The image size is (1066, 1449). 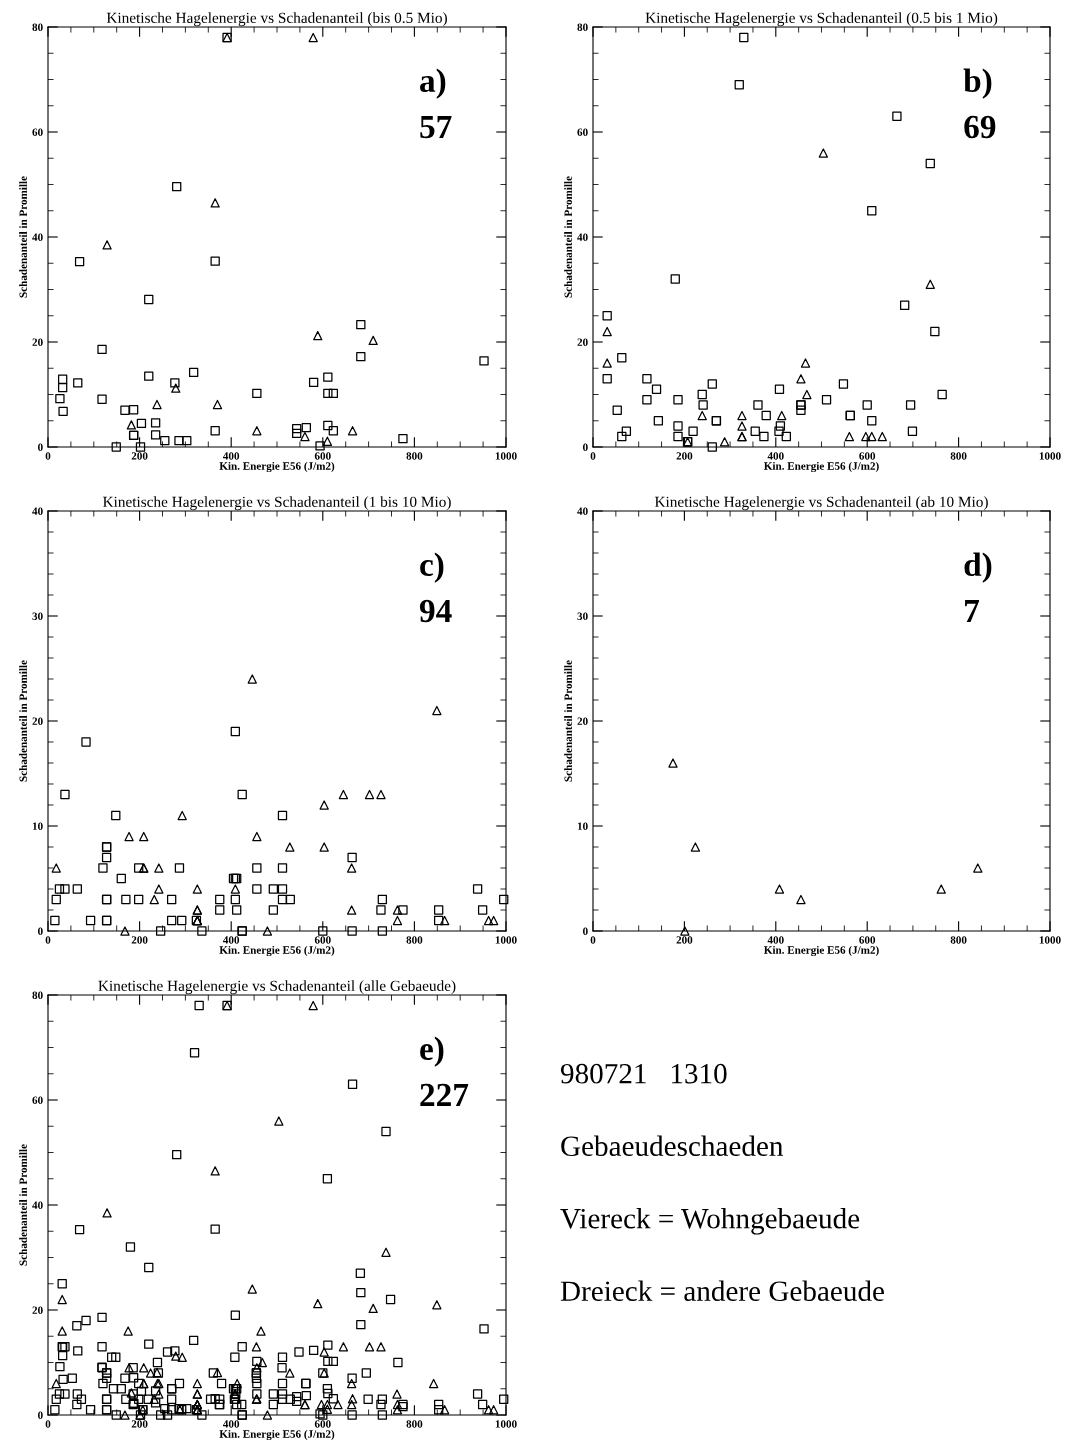 I want to click on annotation: d), so click(x=978, y=567).